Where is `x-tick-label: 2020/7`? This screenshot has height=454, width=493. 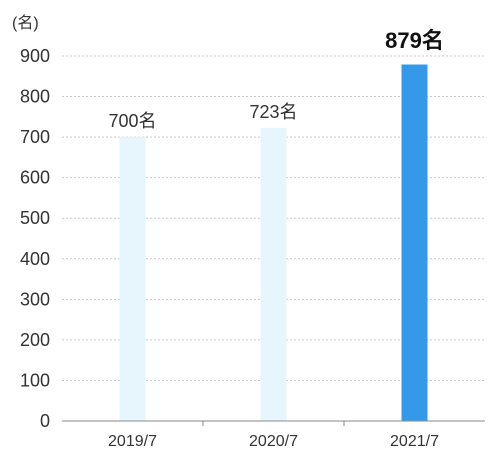 x-tick-label: 2020/7 is located at coordinates (273, 441).